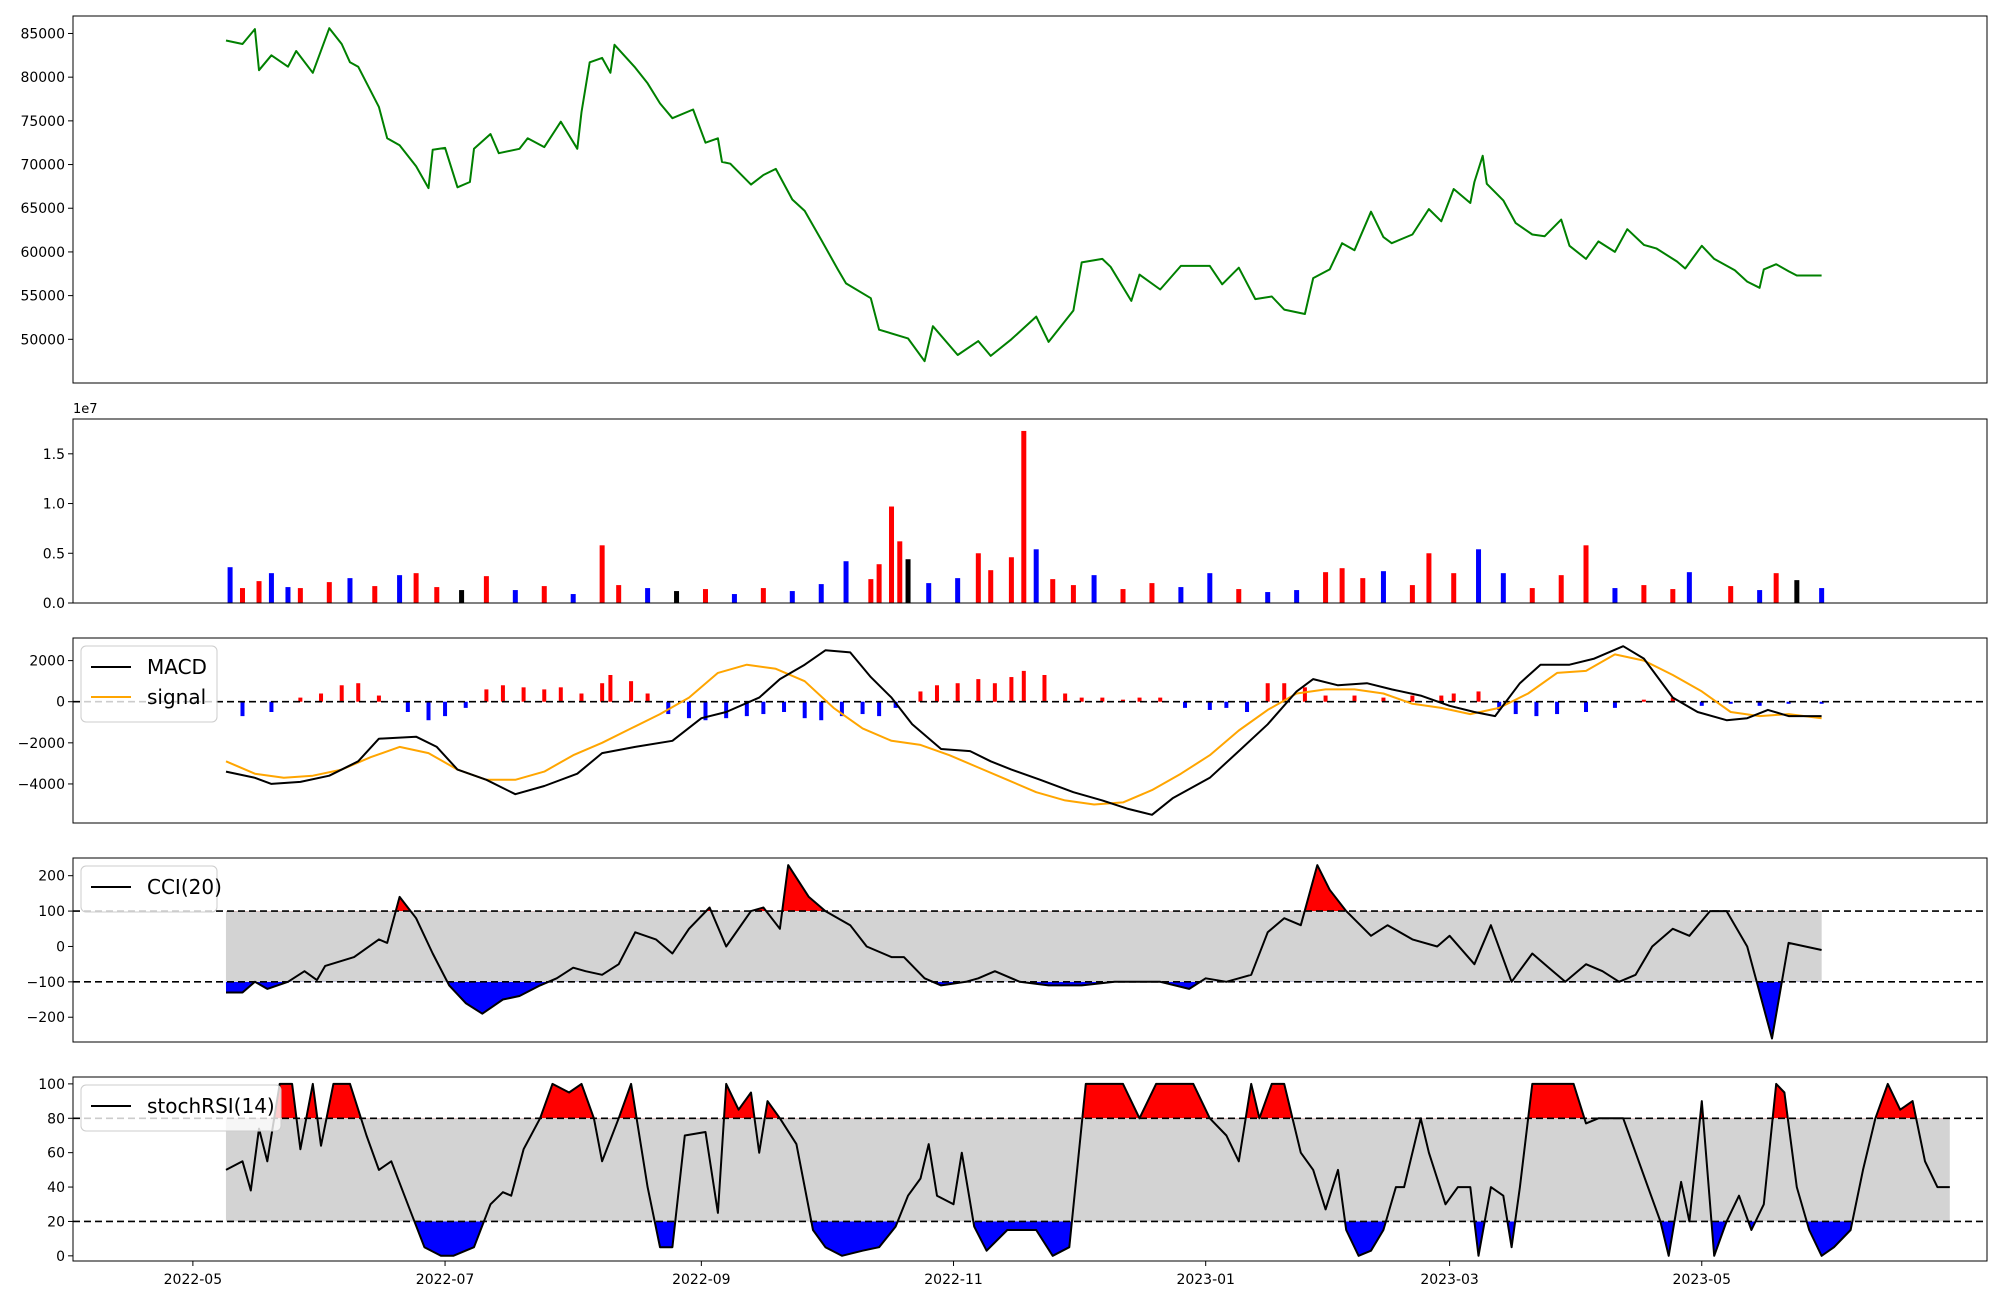  I want to click on x-tick-label: 2023-03, so click(1449, 1280).